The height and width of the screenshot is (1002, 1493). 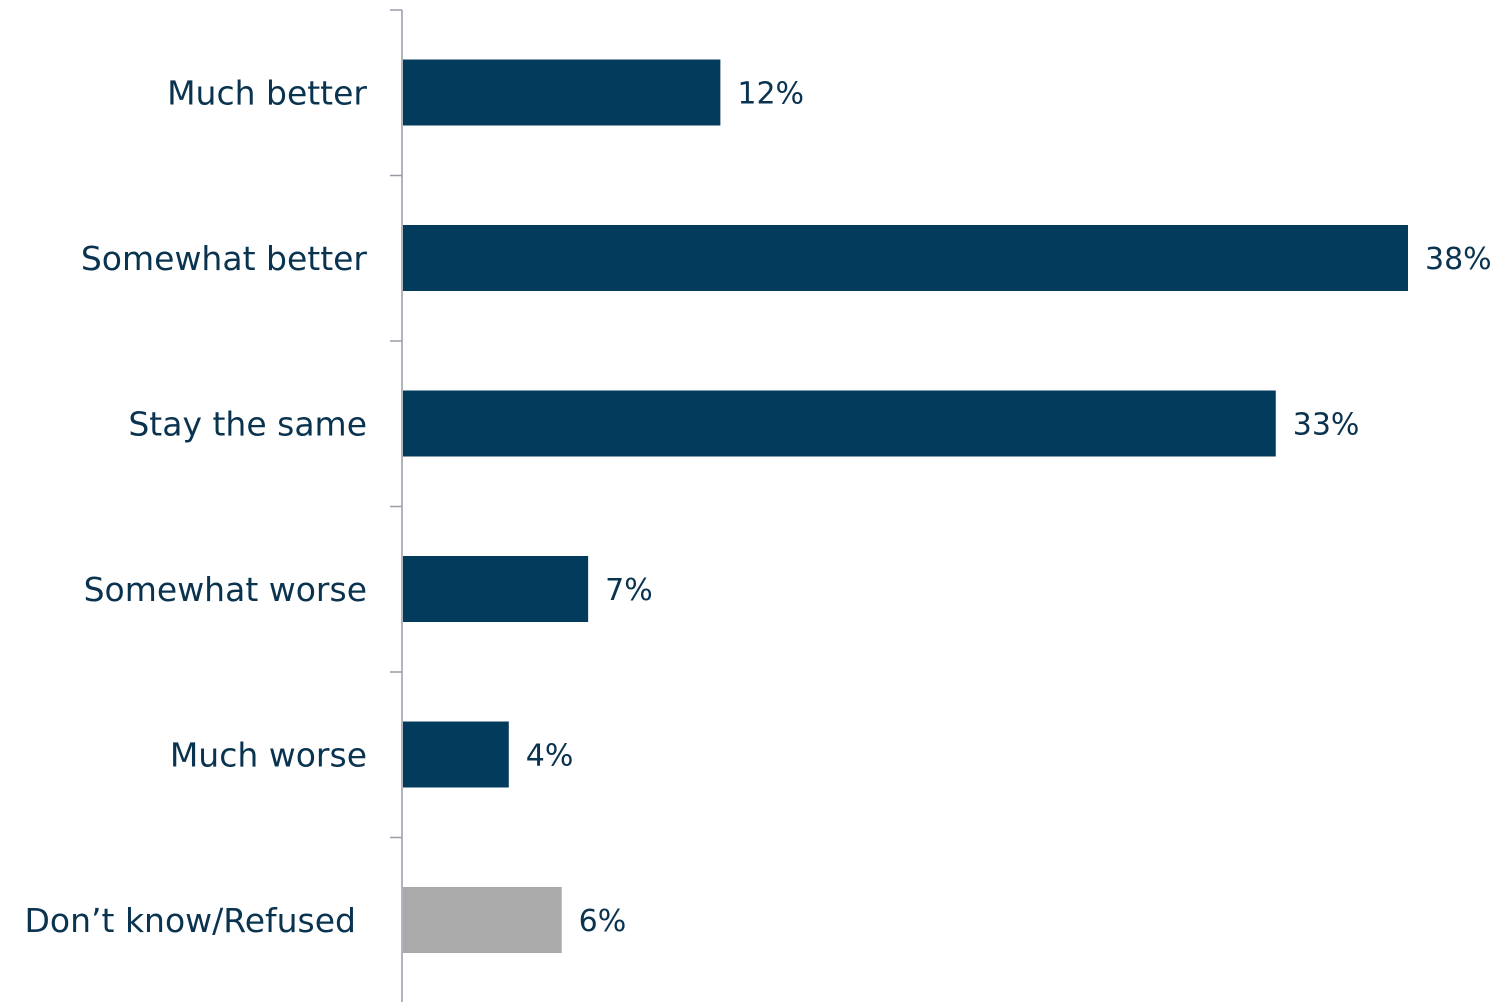 I want to click on value-label: 6%, so click(x=603, y=921).